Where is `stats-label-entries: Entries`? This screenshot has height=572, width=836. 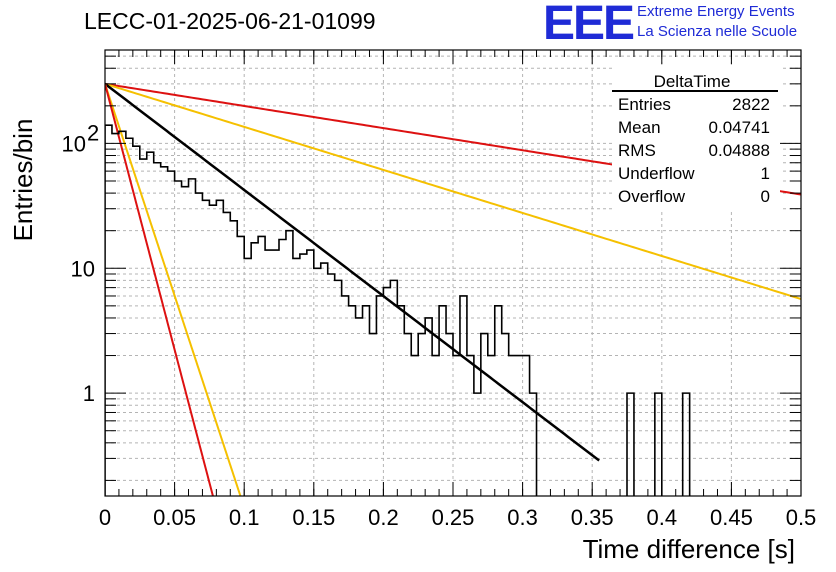
stats-label-entries: Entries is located at coordinates (644, 104).